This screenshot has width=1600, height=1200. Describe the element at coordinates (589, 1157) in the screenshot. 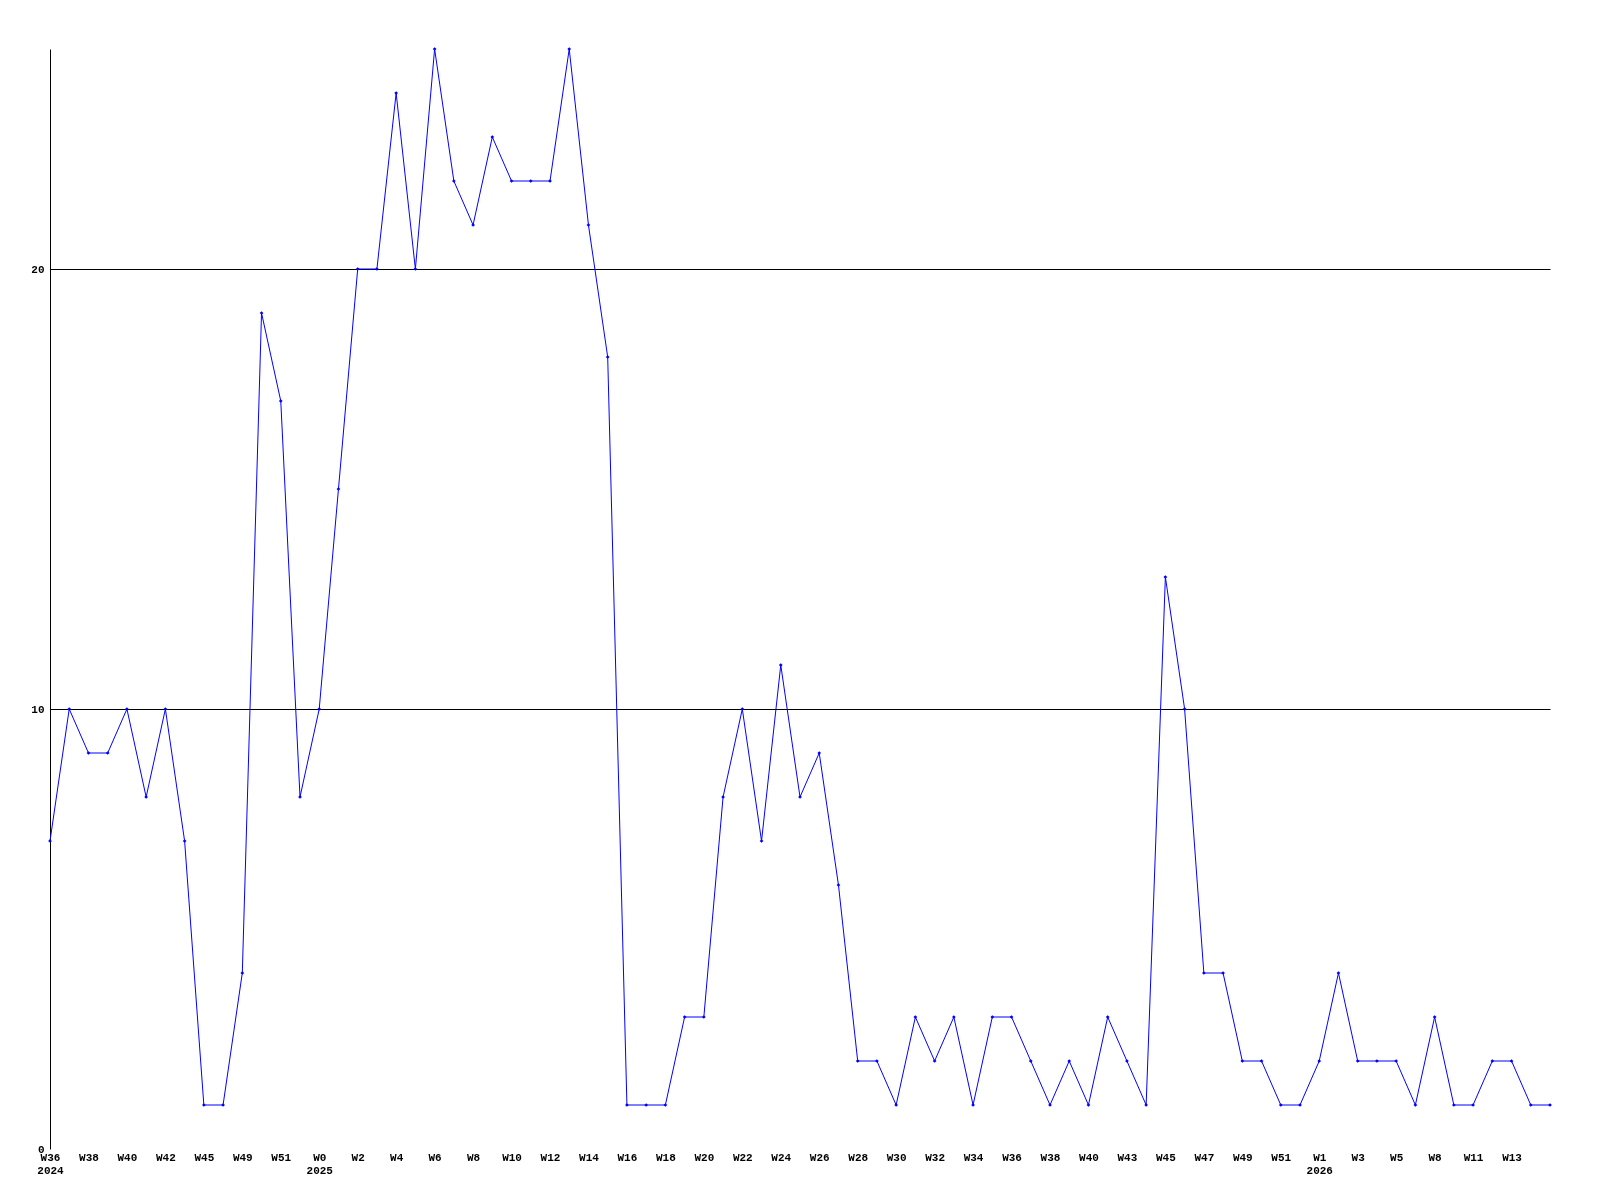

I see `x-tick-label: W14` at that location.